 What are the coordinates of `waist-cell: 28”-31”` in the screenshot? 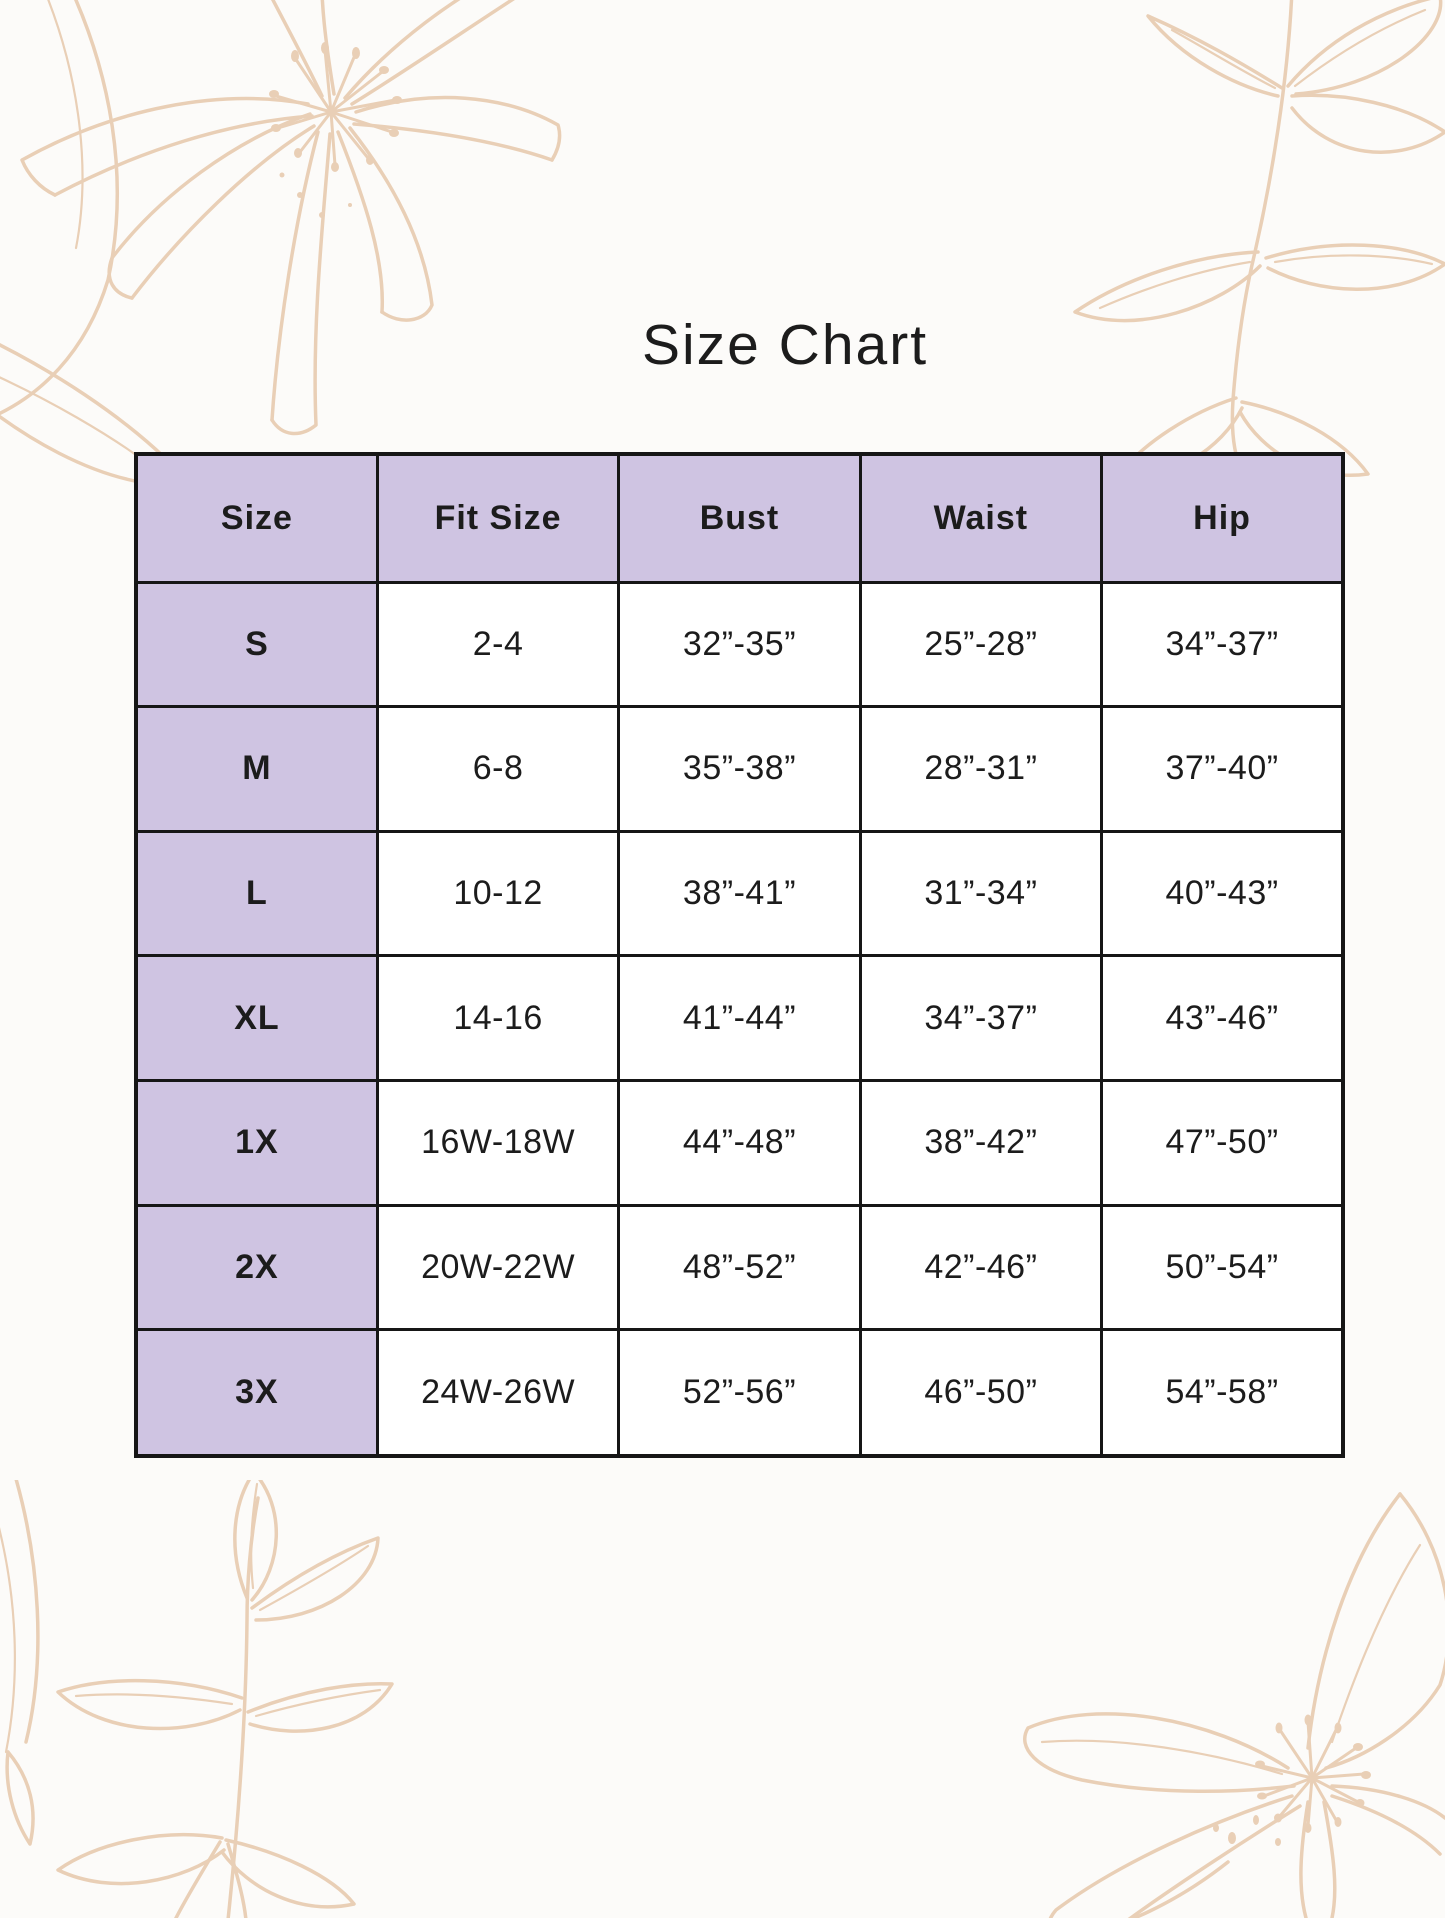 It's located at (981, 769).